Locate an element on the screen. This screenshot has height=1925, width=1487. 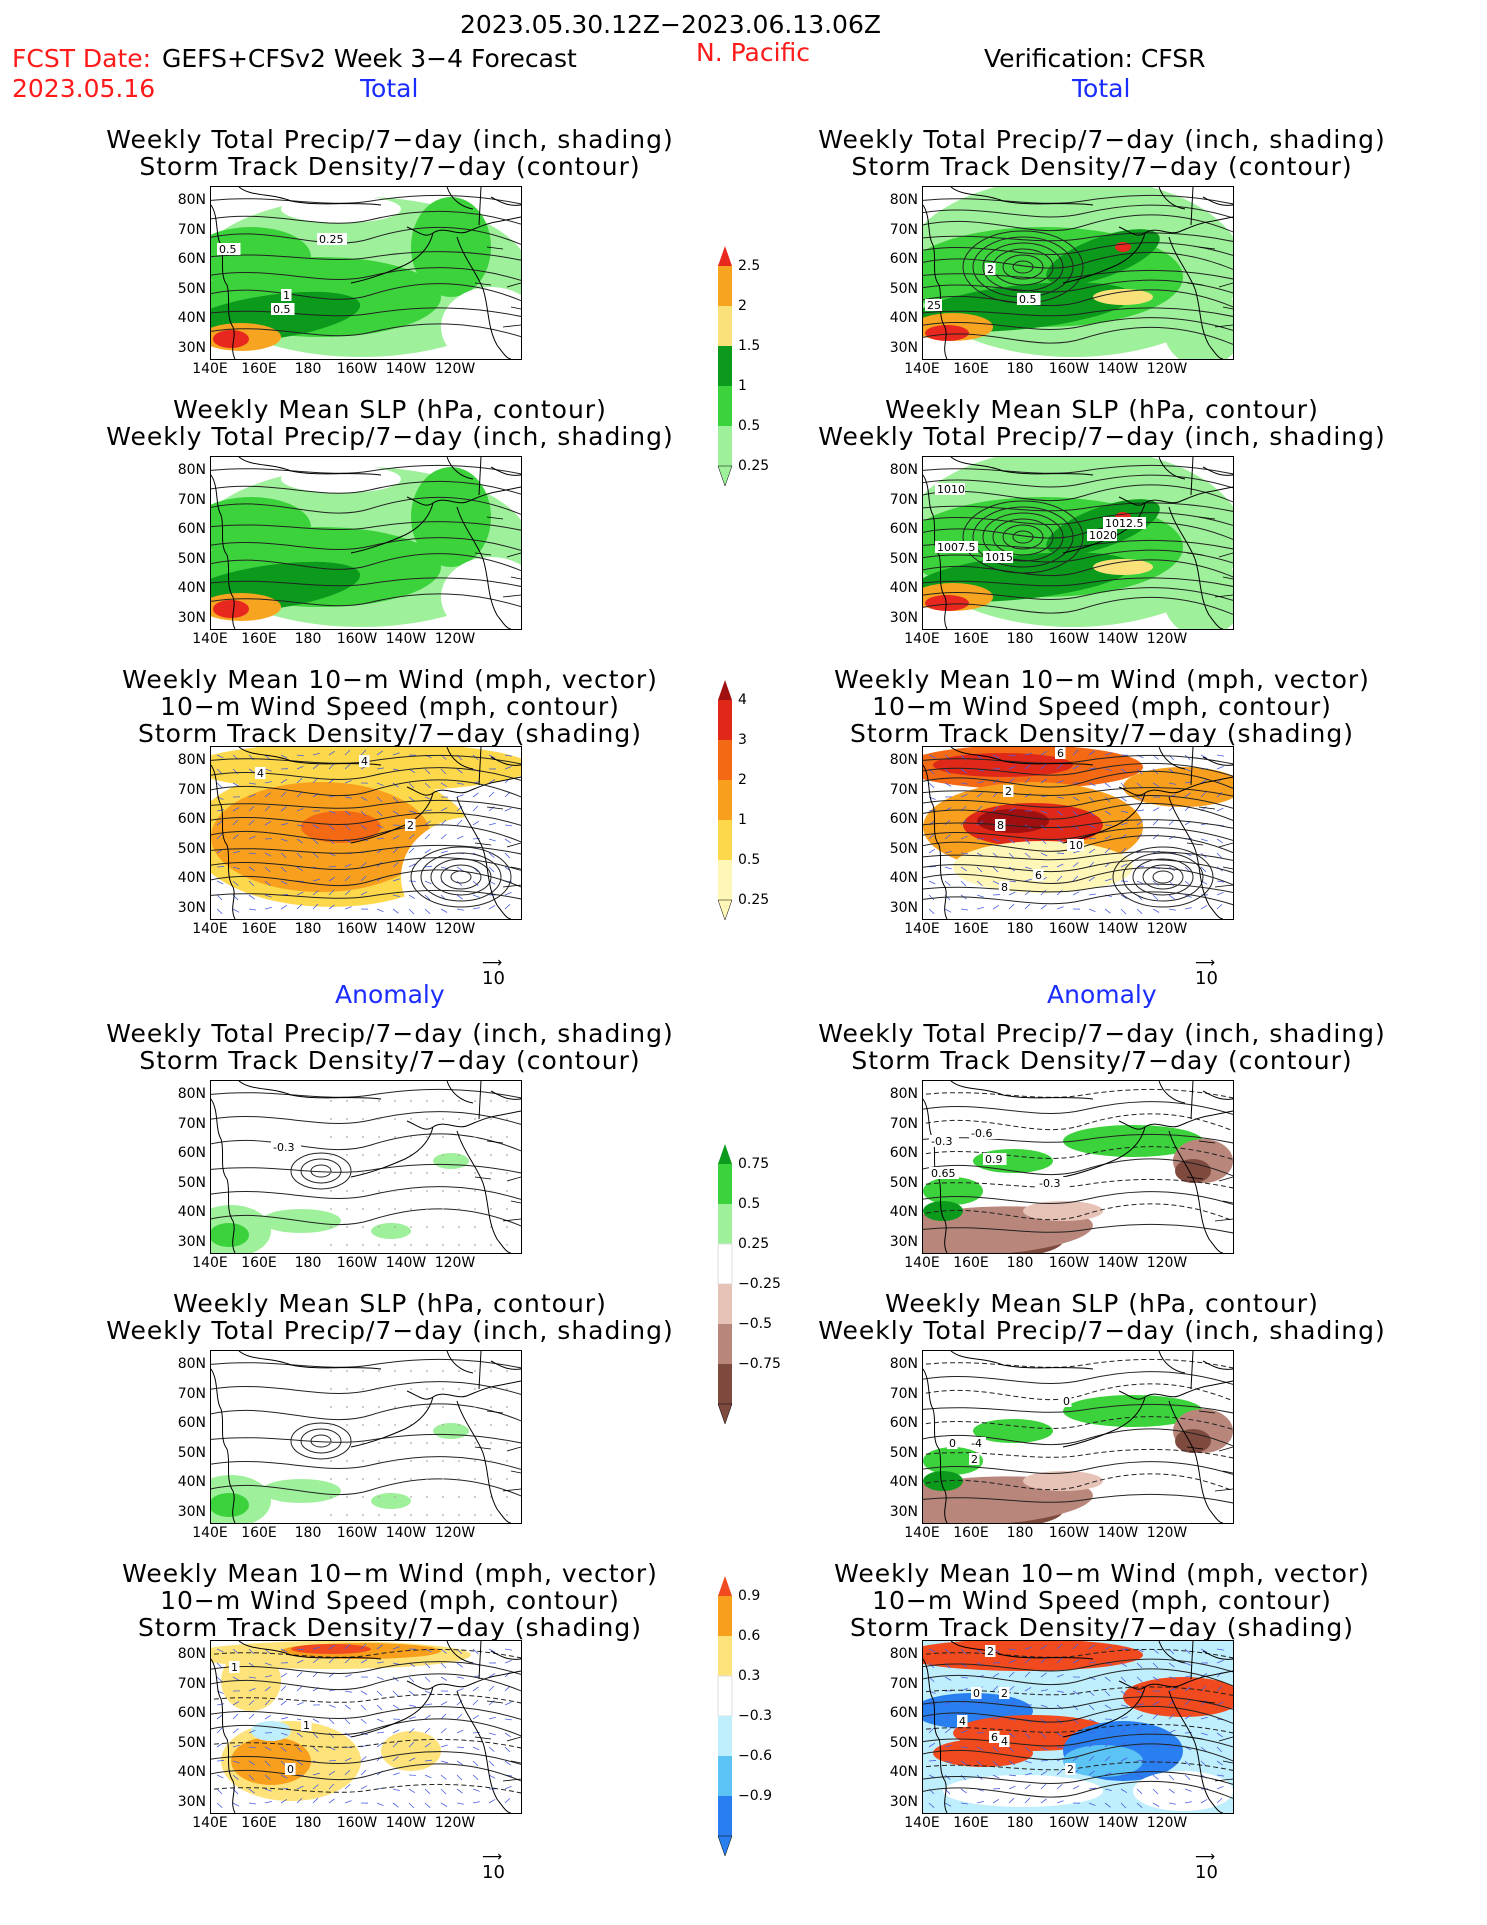
colorbar-svg is located at coordinates (725, 800).